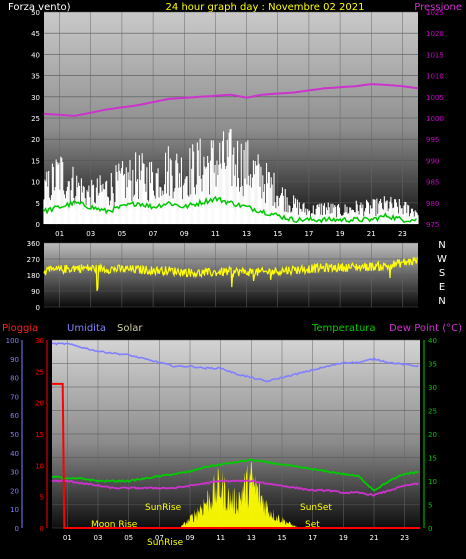  What do you see at coordinates (20, 328) in the screenshot?
I see `label-rain: Pioggia` at bounding box center [20, 328].